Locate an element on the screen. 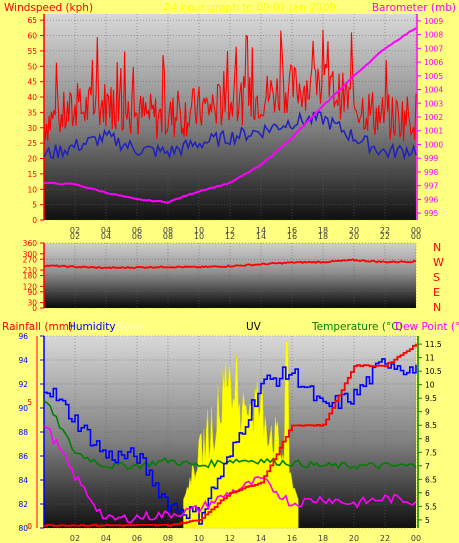 Image resolution: width=459 pixels, height=543 pixels. compass-w: W is located at coordinates (438, 262).